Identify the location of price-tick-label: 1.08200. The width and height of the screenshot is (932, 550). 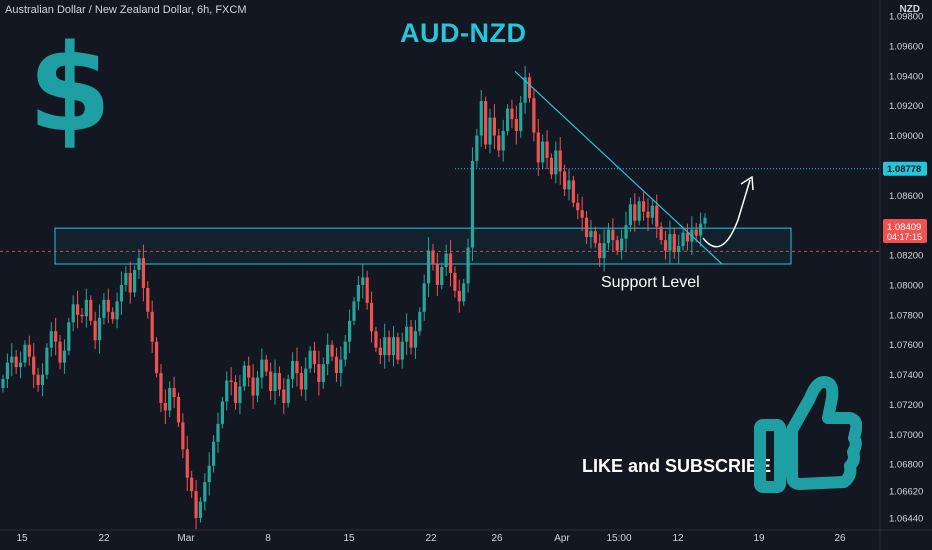
(906, 256).